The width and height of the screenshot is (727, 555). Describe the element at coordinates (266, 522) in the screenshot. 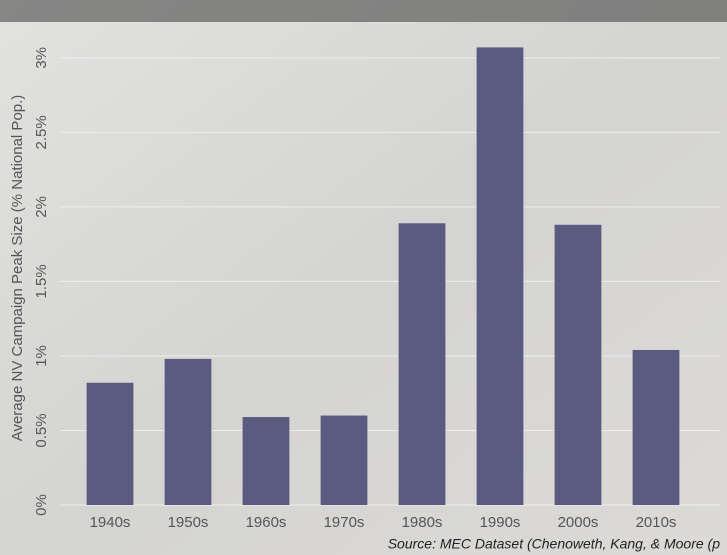

I see `x-tick-label: 1960s` at that location.